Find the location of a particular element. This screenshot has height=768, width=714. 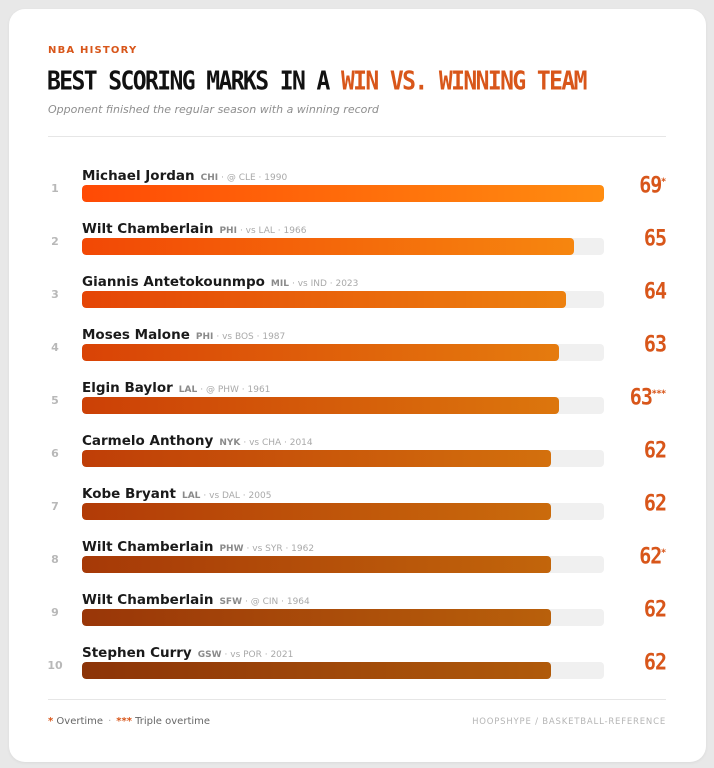

bar-row: 5 Elgin Baylor LAL · @ PHW · 1961 63*** is located at coordinates (357, 408).